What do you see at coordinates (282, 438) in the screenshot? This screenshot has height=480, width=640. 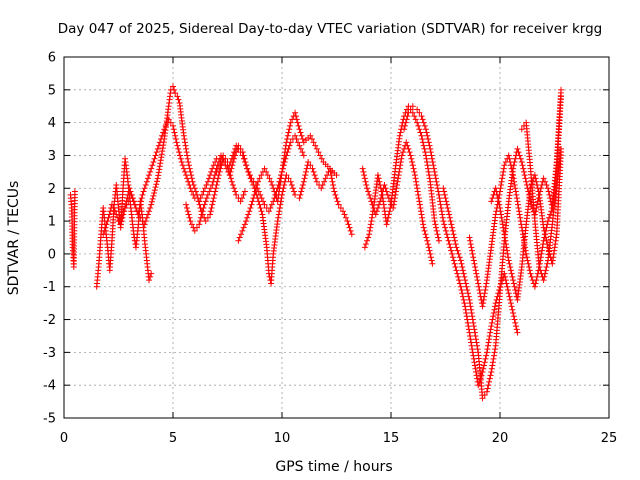 I see `x-tick-label: 10` at bounding box center [282, 438].